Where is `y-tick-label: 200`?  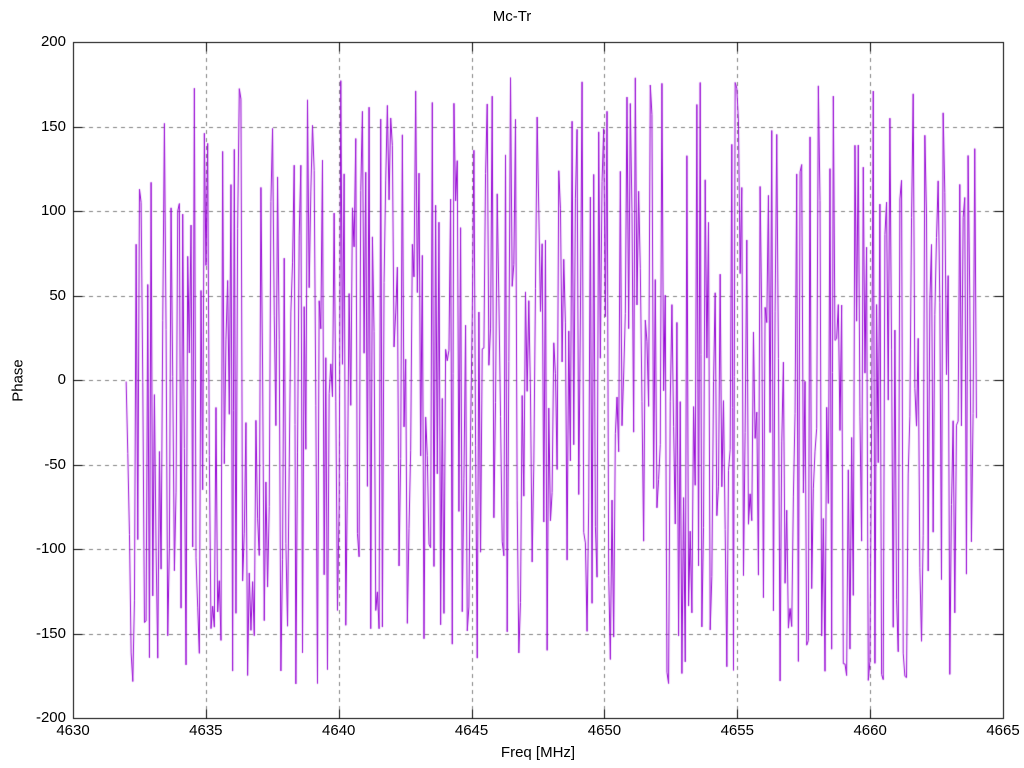
y-tick-label: 200 is located at coordinates (53, 41).